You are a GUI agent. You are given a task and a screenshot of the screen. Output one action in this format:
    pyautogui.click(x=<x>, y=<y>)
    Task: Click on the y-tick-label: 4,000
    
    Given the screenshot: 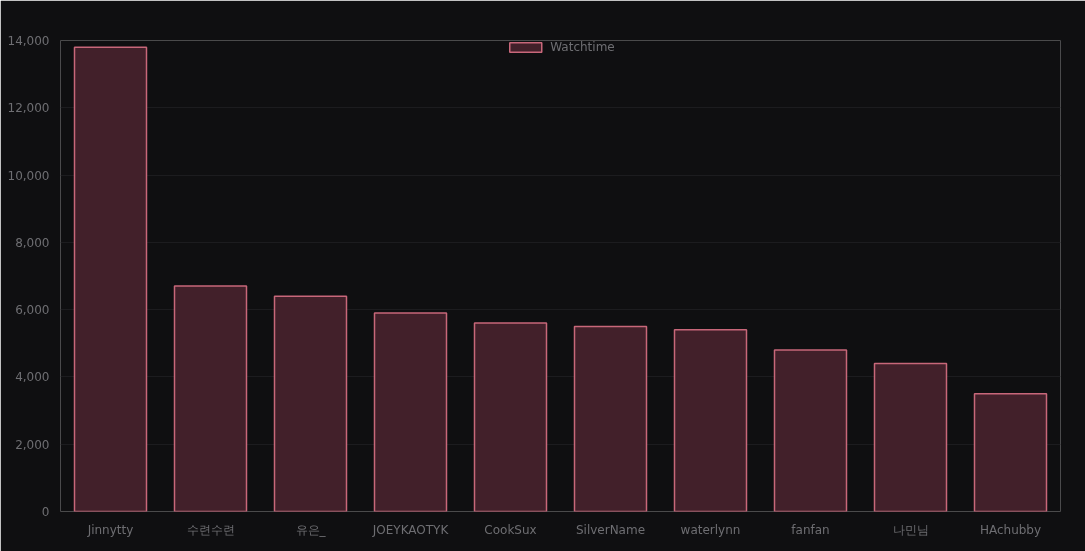 What is the action you would take?
    pyautogui.click(x=32, y=377)
    